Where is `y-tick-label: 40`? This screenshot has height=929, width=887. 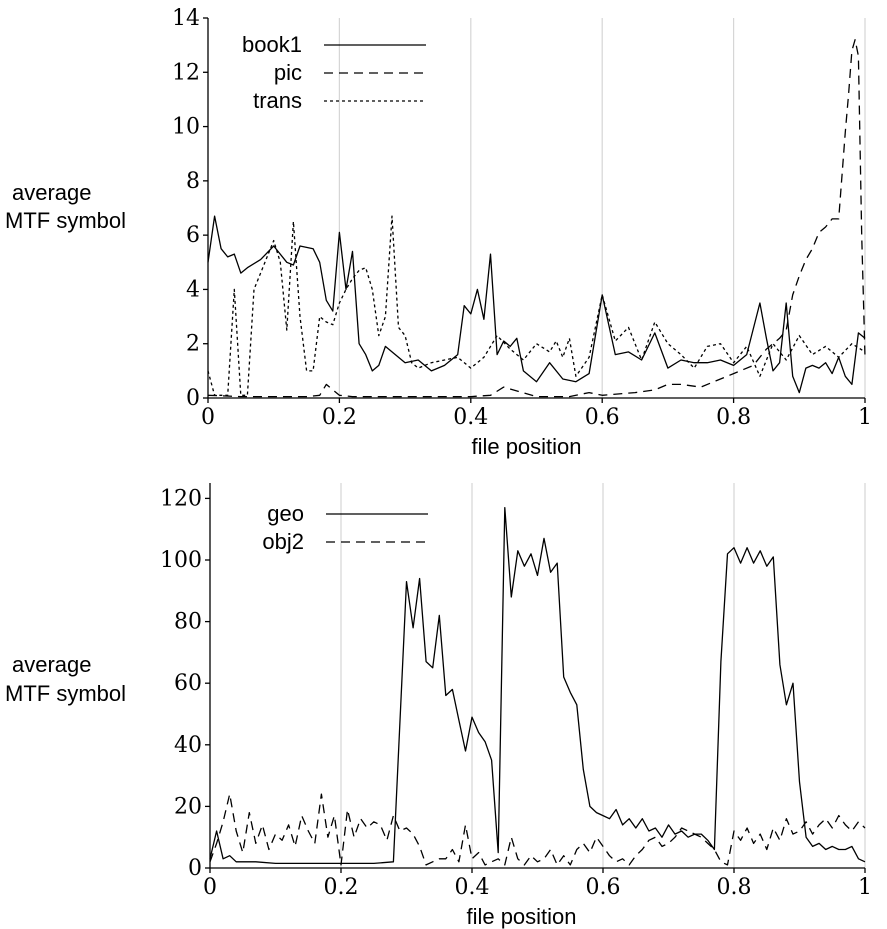 y-tick-label: 40 is located at coordinates (188, 745).